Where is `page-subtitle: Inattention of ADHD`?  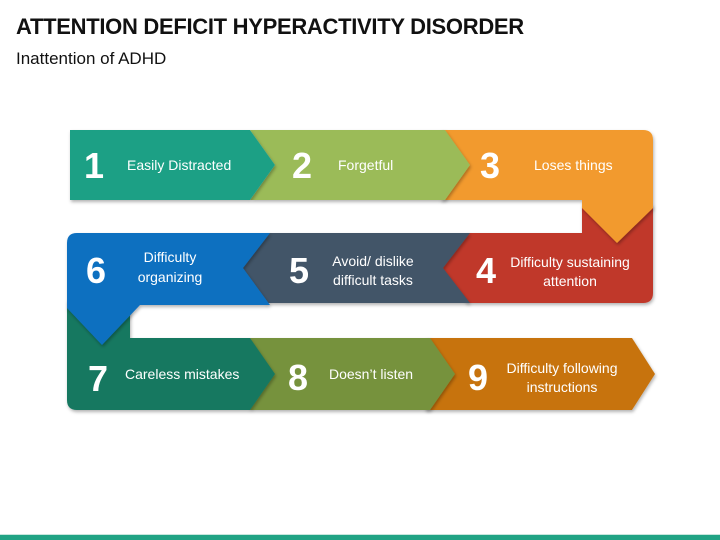 page-subtitle: Inattention of ADHD is located at coordinates (91, 58).